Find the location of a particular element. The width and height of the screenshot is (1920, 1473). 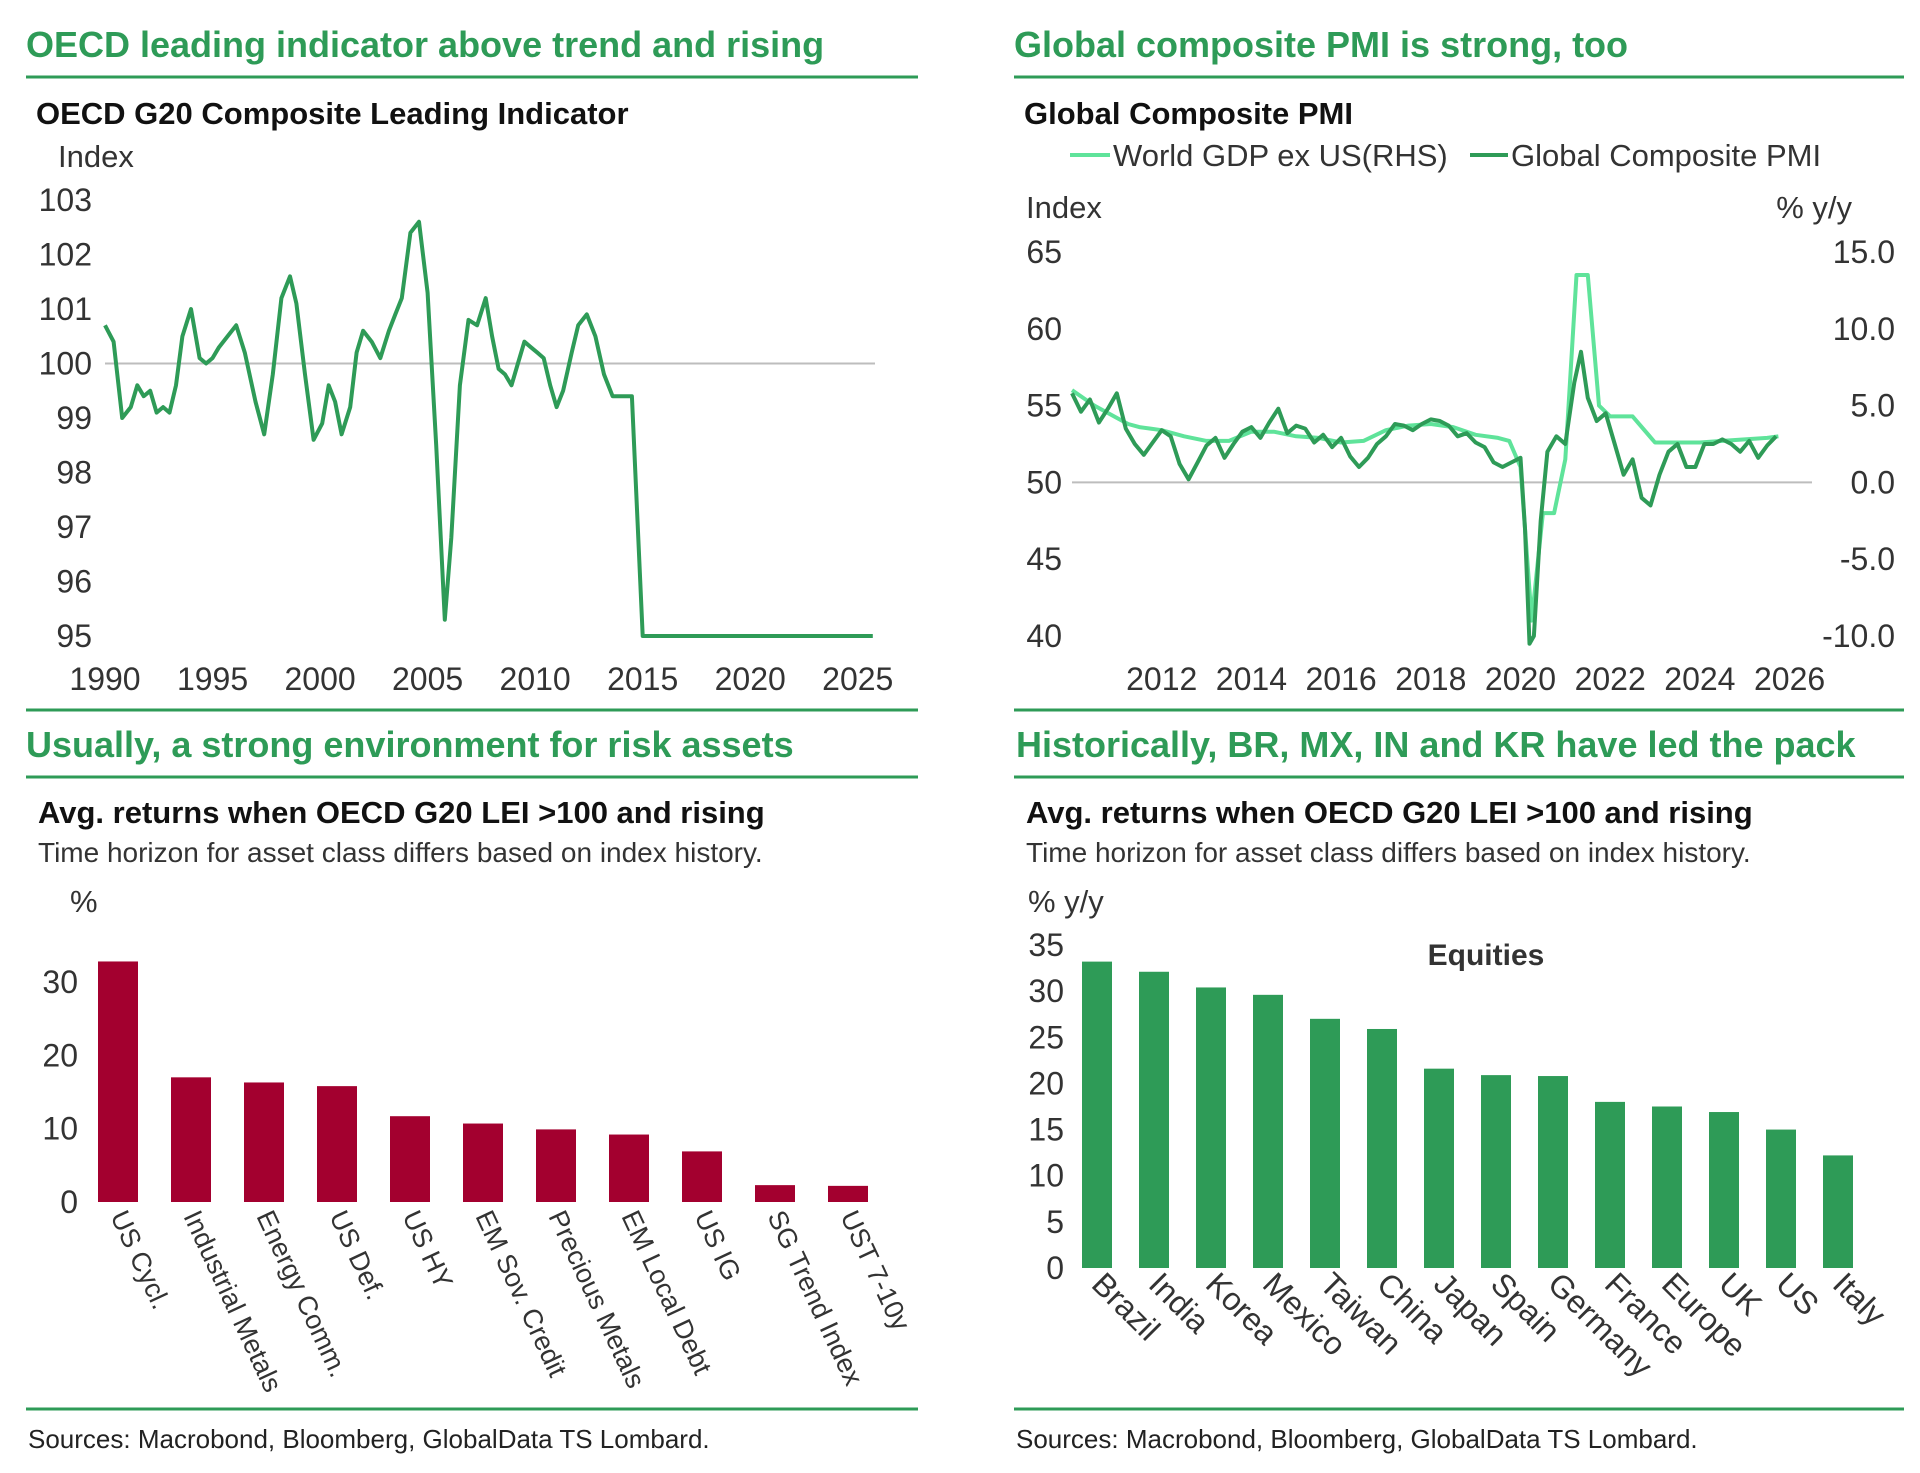

pmi-xtick-2016: 2016 is located at coordinates (1340, 679).